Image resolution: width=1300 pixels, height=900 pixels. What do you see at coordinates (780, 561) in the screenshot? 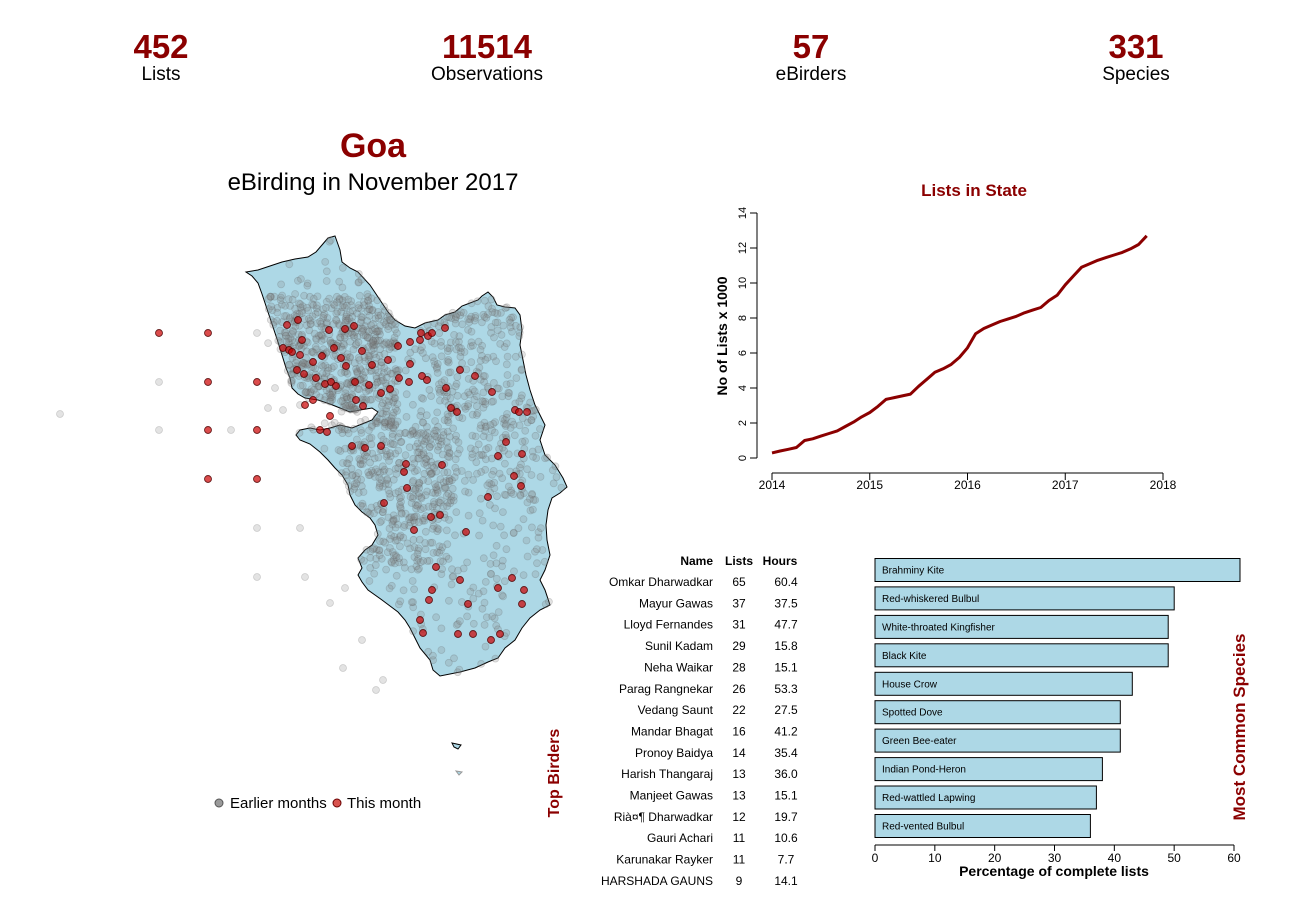
I see `table-column-header: Hours` at bounding box center [780, 561].